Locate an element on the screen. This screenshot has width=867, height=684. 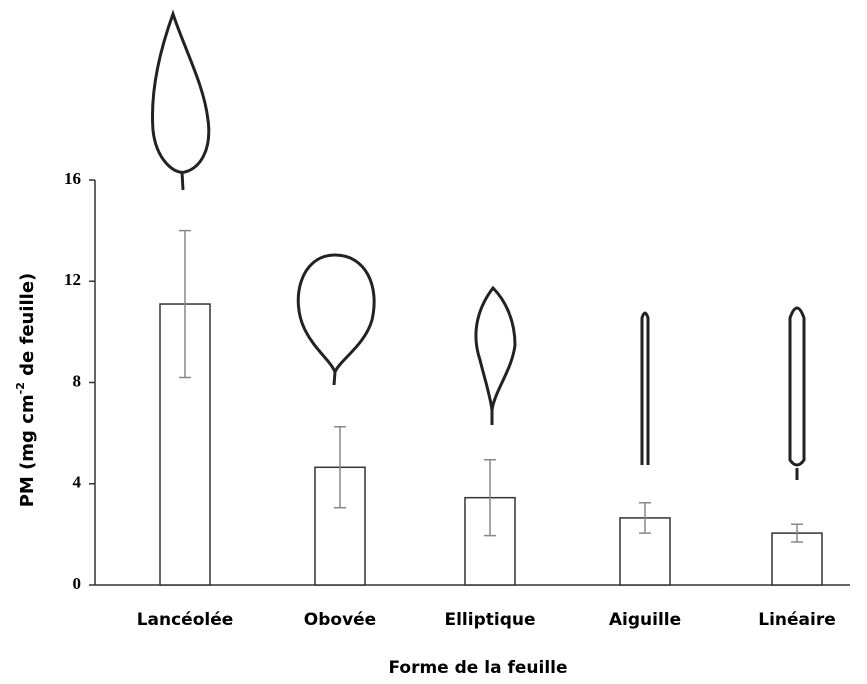
x-tick-label: Obovée is located at coordinates (340, 620).